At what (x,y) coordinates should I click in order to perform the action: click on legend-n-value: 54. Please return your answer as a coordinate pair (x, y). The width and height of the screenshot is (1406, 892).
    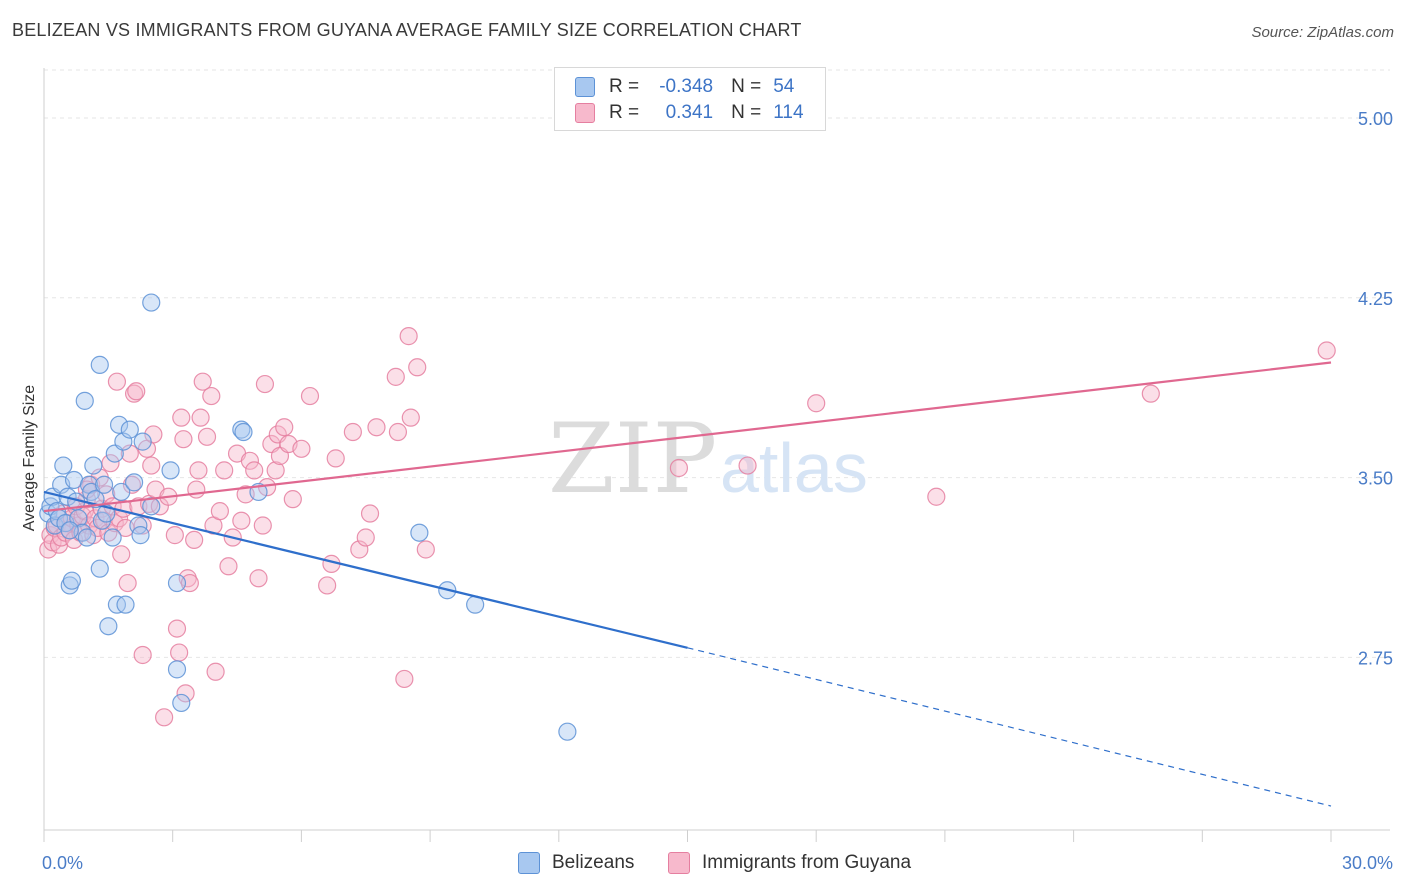
    Looking at the image, I should click on (784, 86).